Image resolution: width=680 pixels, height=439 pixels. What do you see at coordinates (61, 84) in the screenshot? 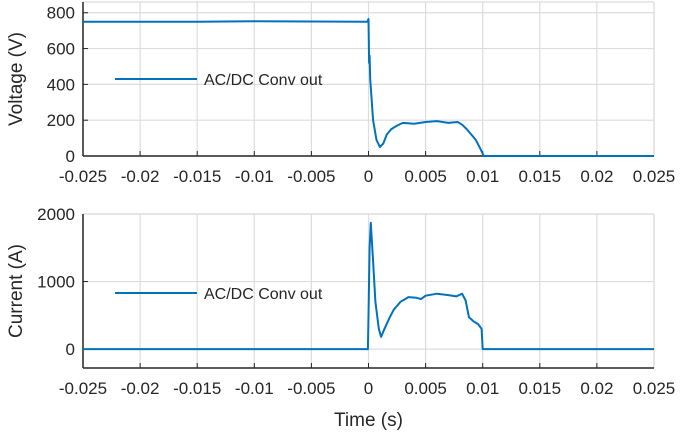
I see `y-tick-label: 400` at bounding box center [61, 84].